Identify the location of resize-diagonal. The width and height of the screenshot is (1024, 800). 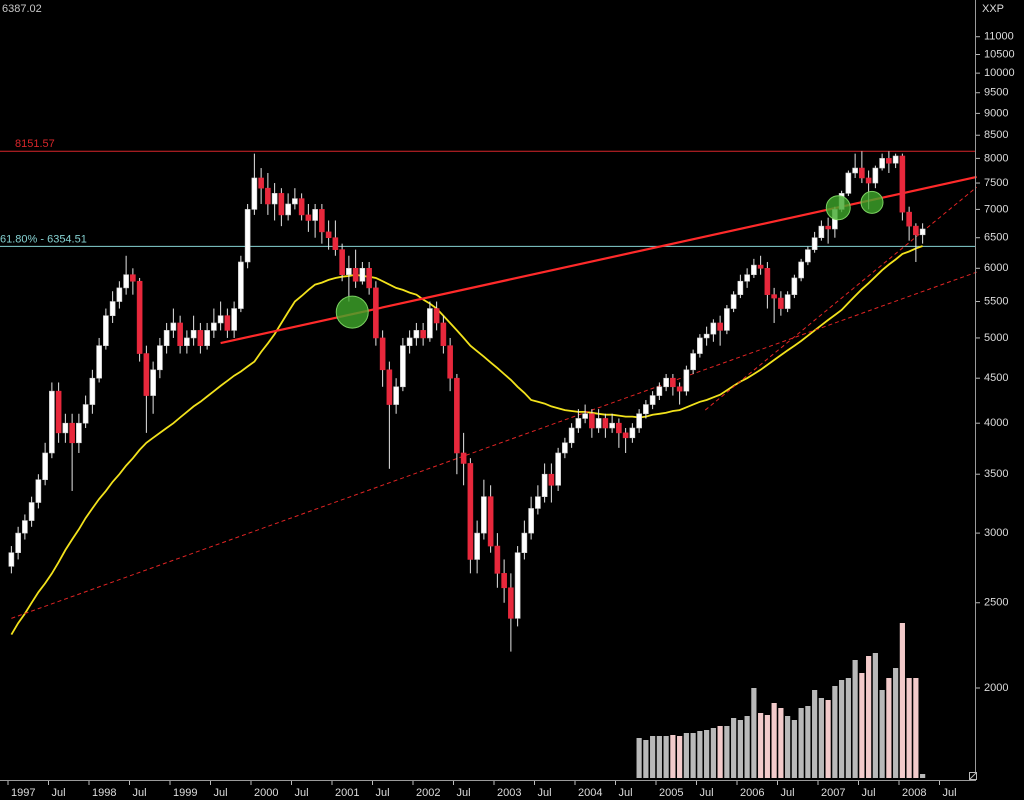
(973, 776).